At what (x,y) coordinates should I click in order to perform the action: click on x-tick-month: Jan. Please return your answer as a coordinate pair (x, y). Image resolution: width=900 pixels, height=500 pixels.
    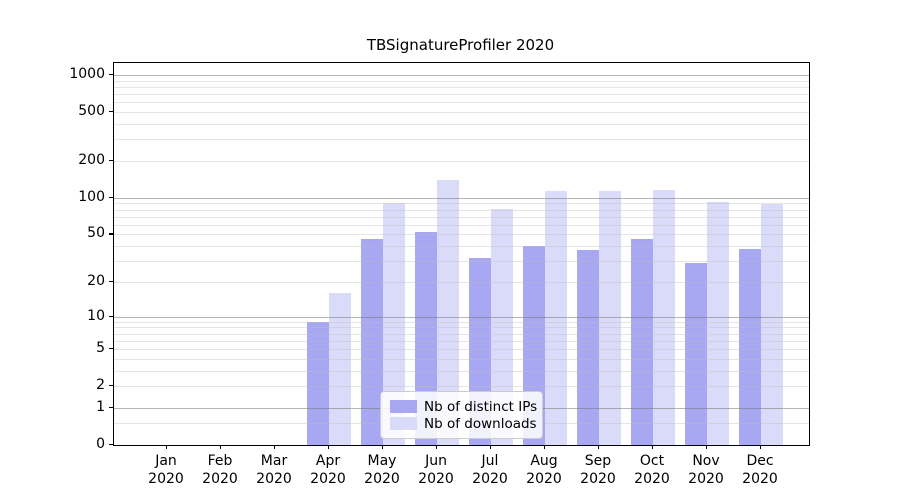
    Looking at the image, I should click on (166, 461).